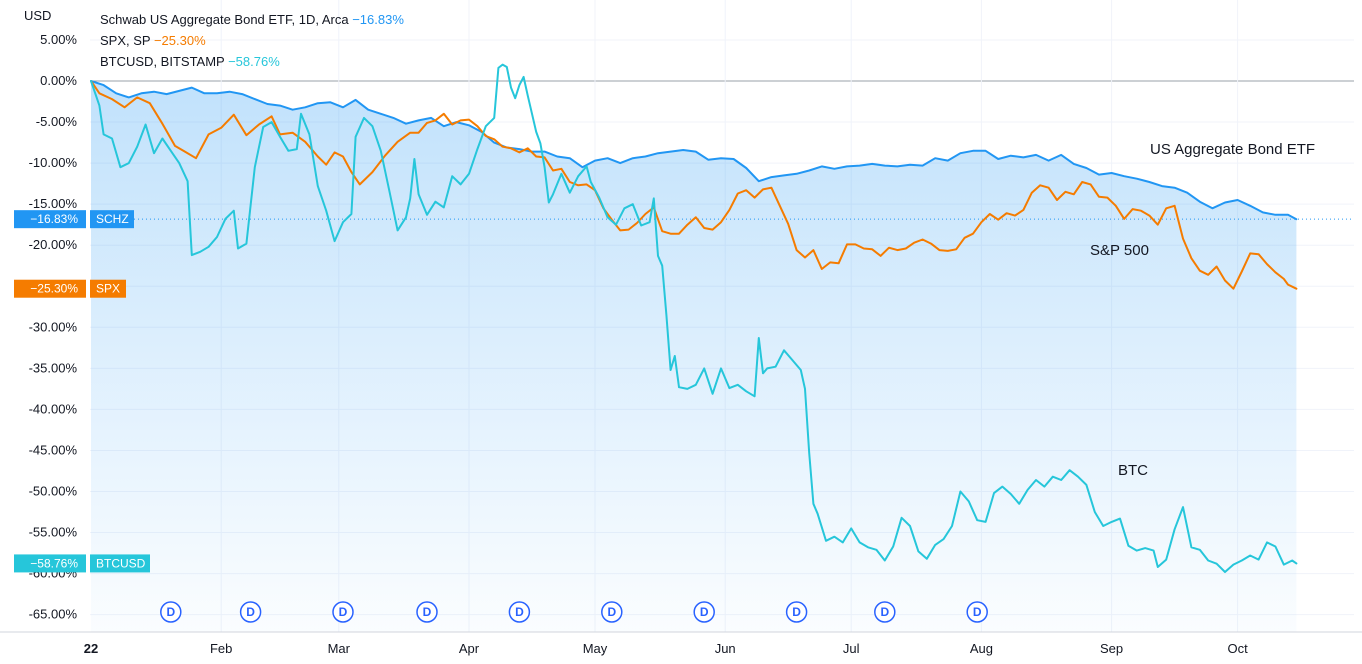 This screenshot has height=664, width=1362. I want to click on x-tick-label: Feb, so click(221, 648).